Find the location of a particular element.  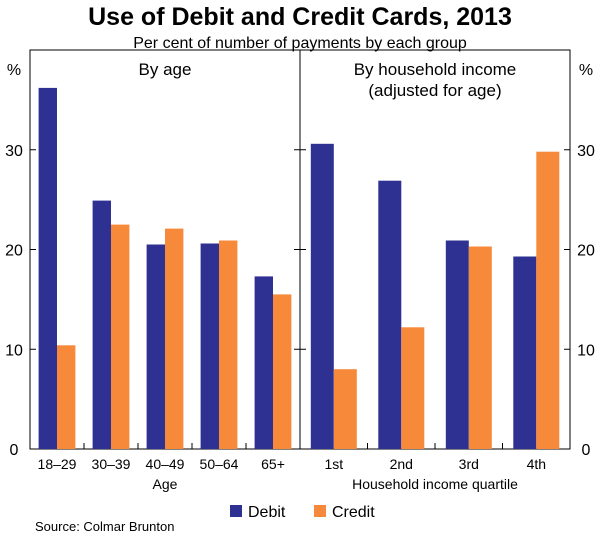

y-tick-label-right: 20 is located at coordinates (586, 251).